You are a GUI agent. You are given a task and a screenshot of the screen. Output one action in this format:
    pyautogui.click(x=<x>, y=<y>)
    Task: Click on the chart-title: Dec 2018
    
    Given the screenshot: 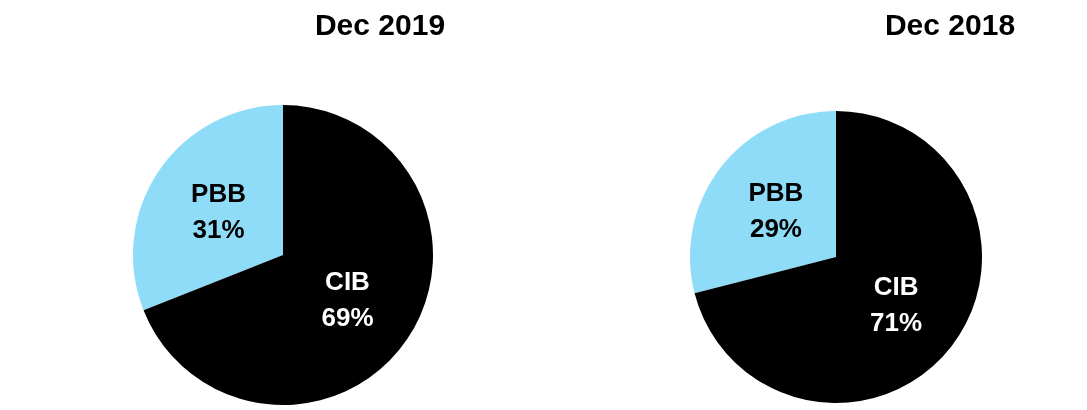 What is the action you would take?
    pyautogui.click(x=950, y=24)
    